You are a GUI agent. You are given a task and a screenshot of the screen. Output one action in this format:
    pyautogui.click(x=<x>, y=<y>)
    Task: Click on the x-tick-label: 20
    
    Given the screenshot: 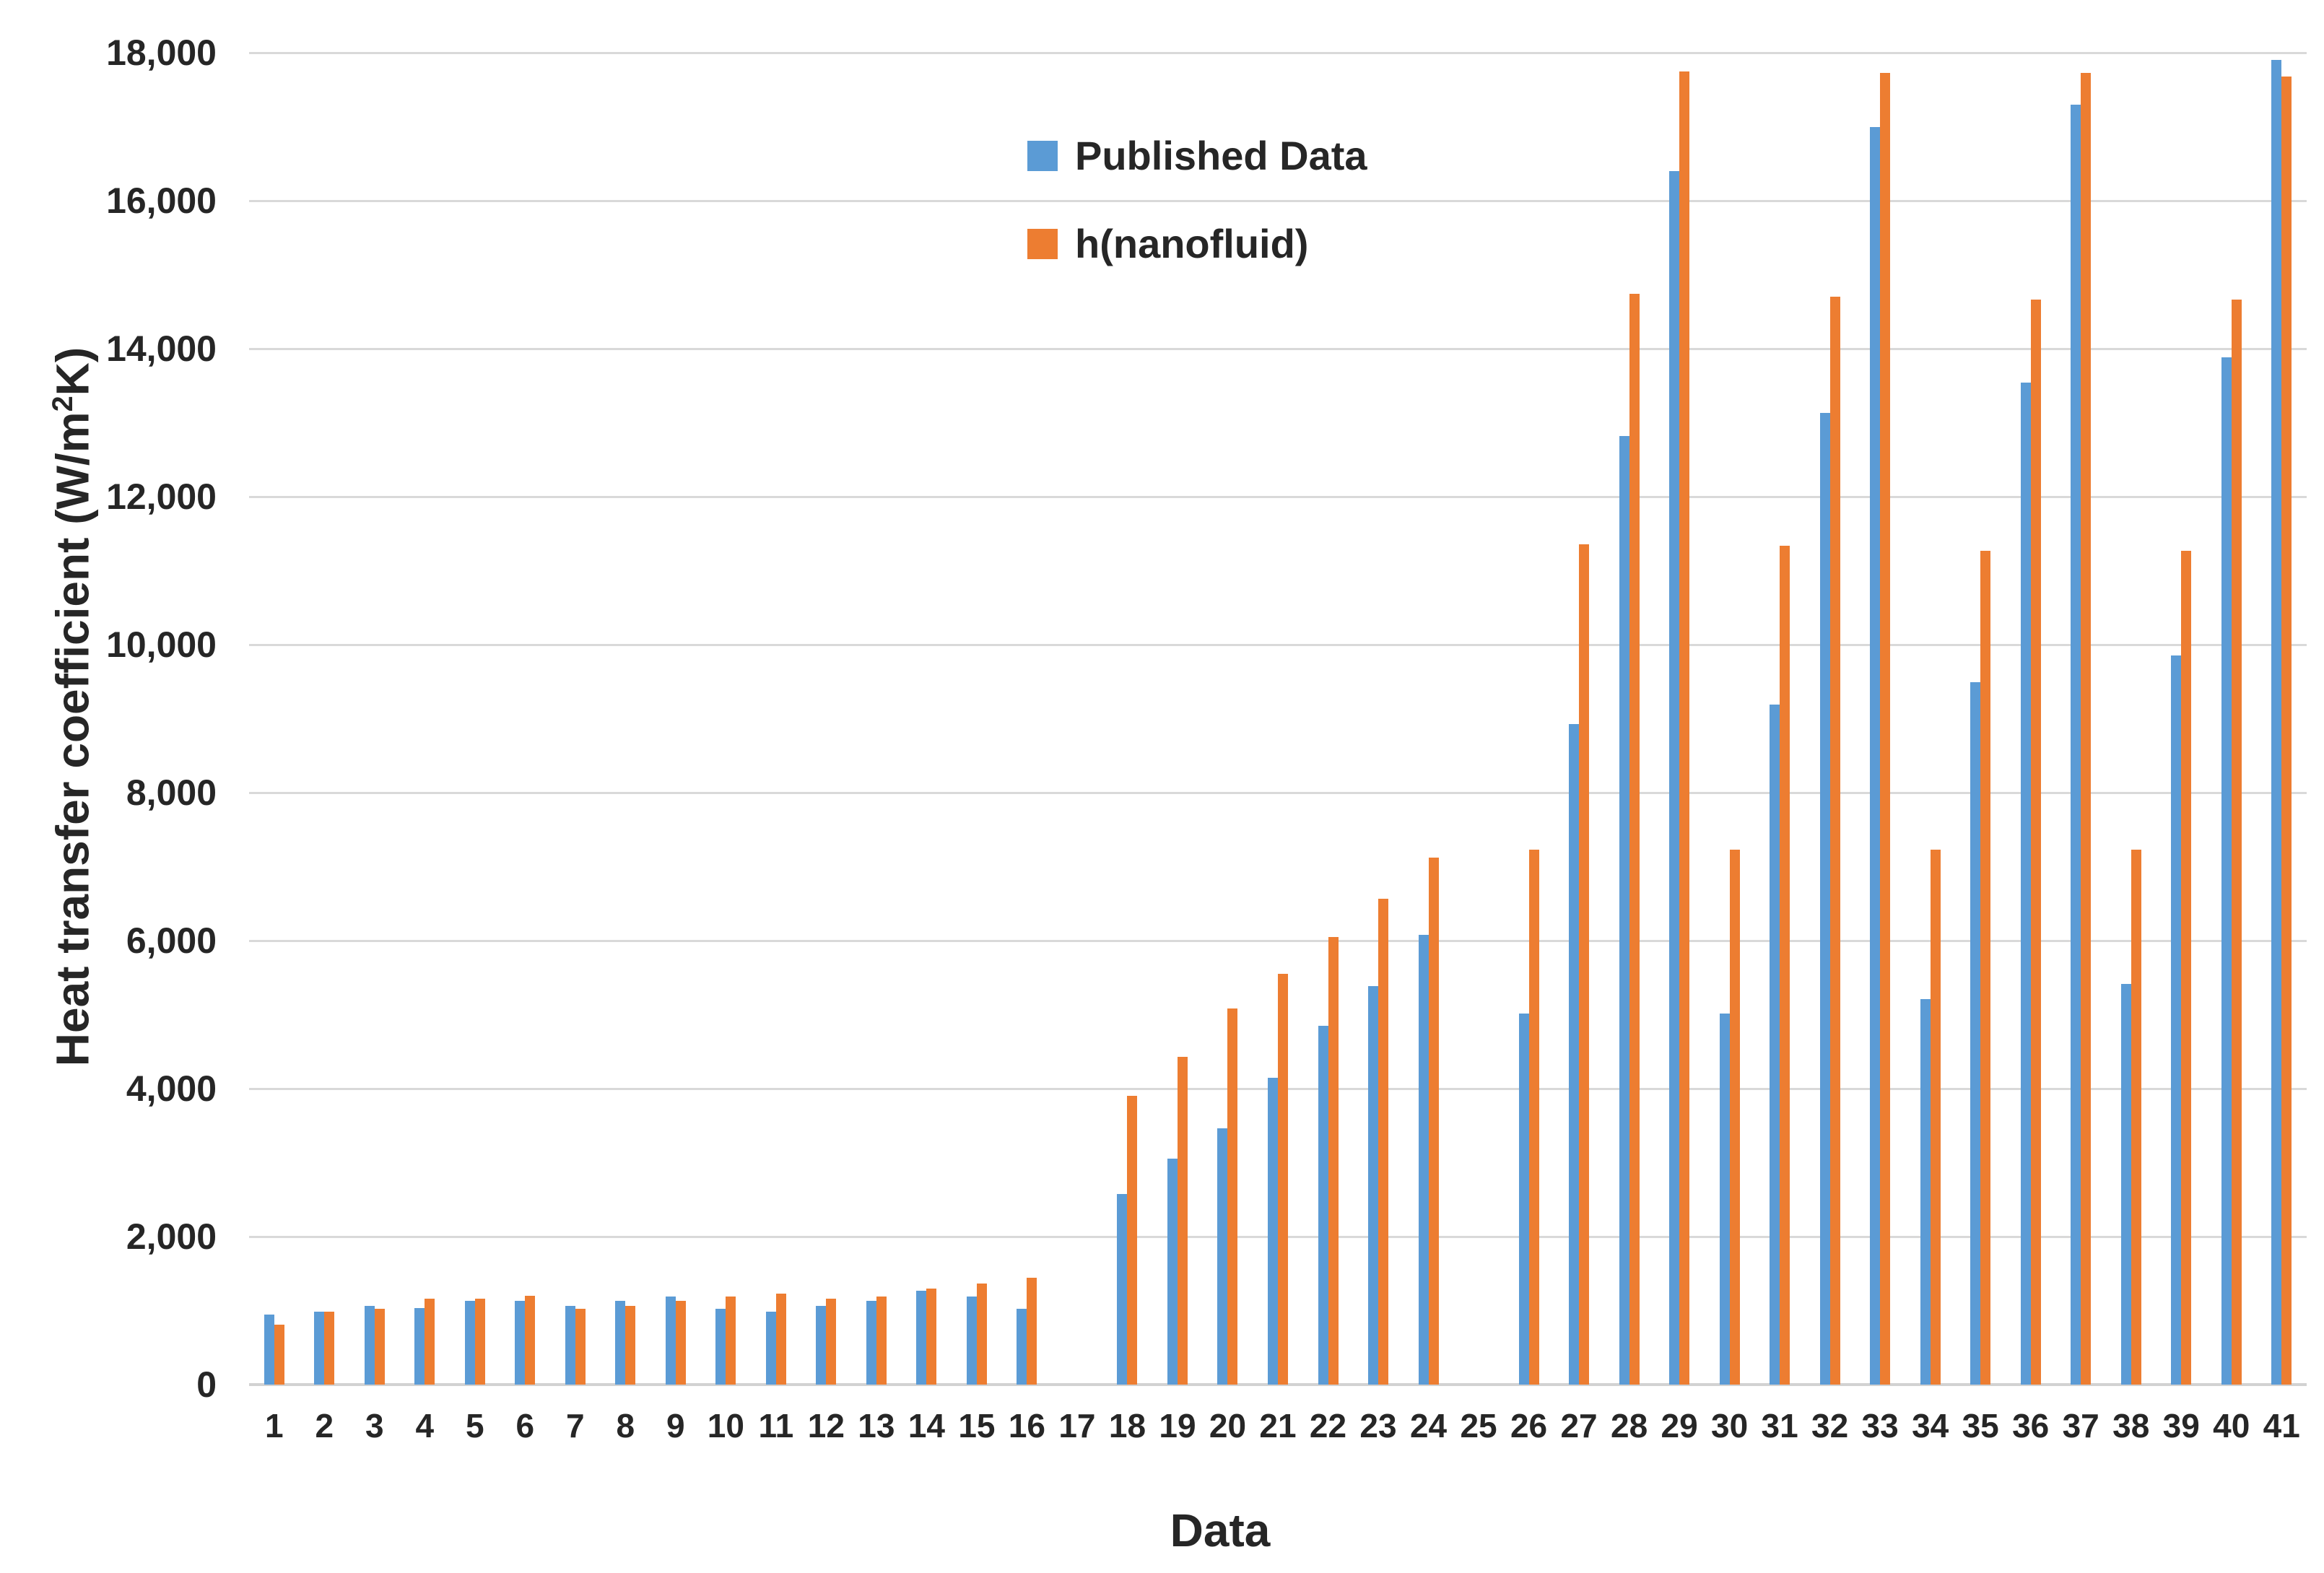 What is the action you would take?
    pyautogui.click(x=1228, y=1426)
    